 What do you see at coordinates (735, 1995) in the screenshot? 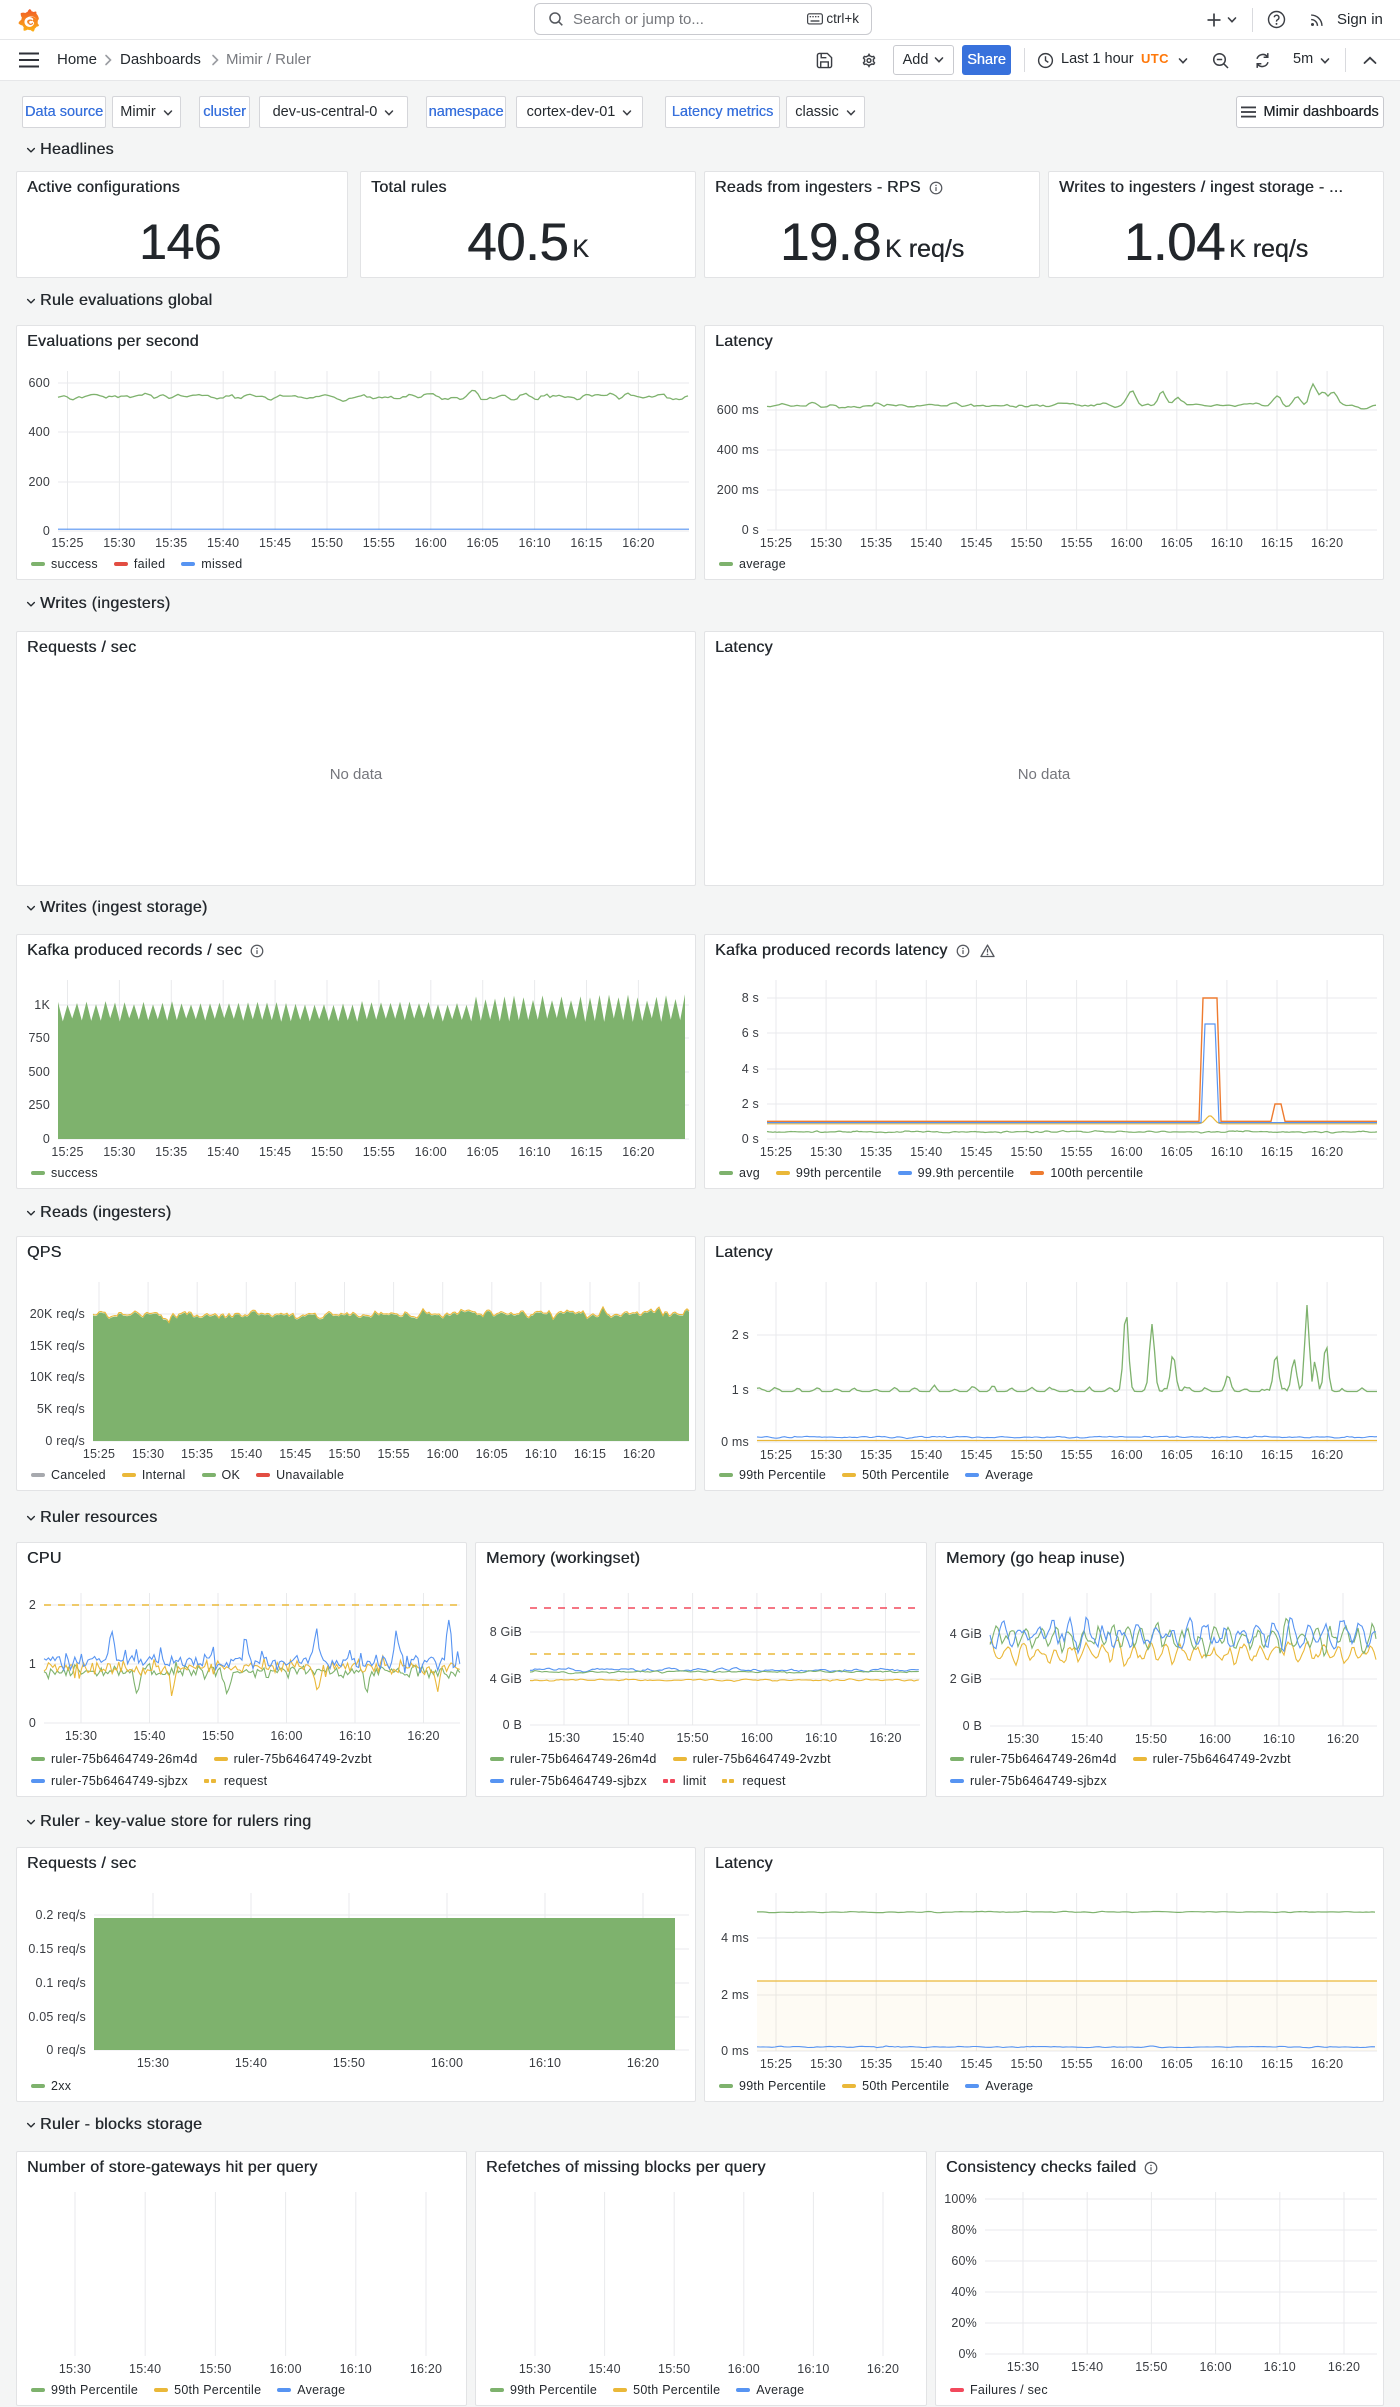
I see `svg-text: 2 ms` at bounding box center [735, 1995].